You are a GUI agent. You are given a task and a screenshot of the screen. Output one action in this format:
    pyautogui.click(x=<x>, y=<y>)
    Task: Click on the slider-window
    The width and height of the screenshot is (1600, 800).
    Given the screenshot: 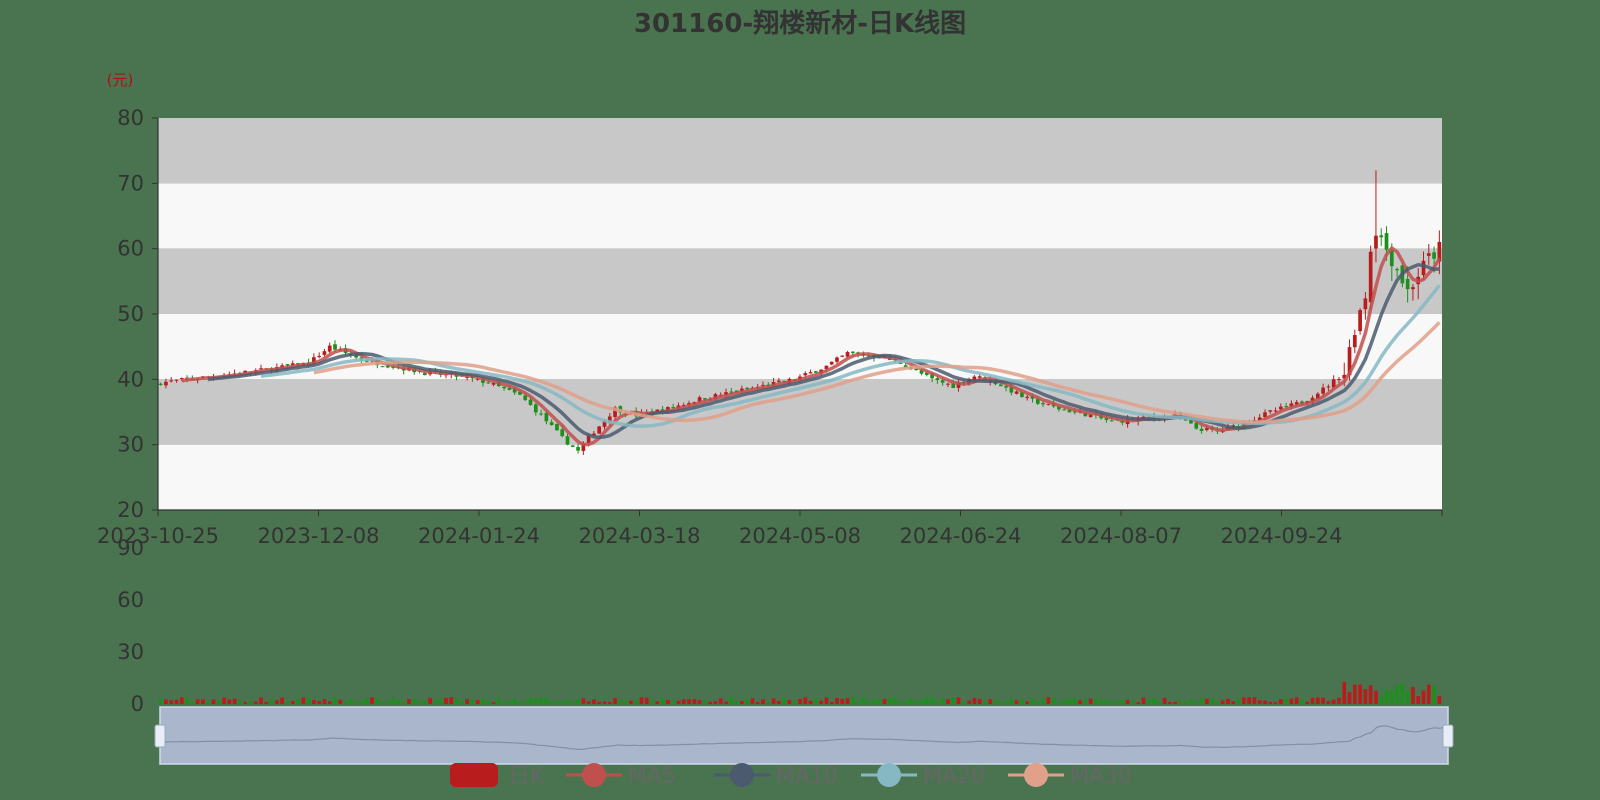 What is the action you would take?
    pyautogui.click(x=804, y=735)
    